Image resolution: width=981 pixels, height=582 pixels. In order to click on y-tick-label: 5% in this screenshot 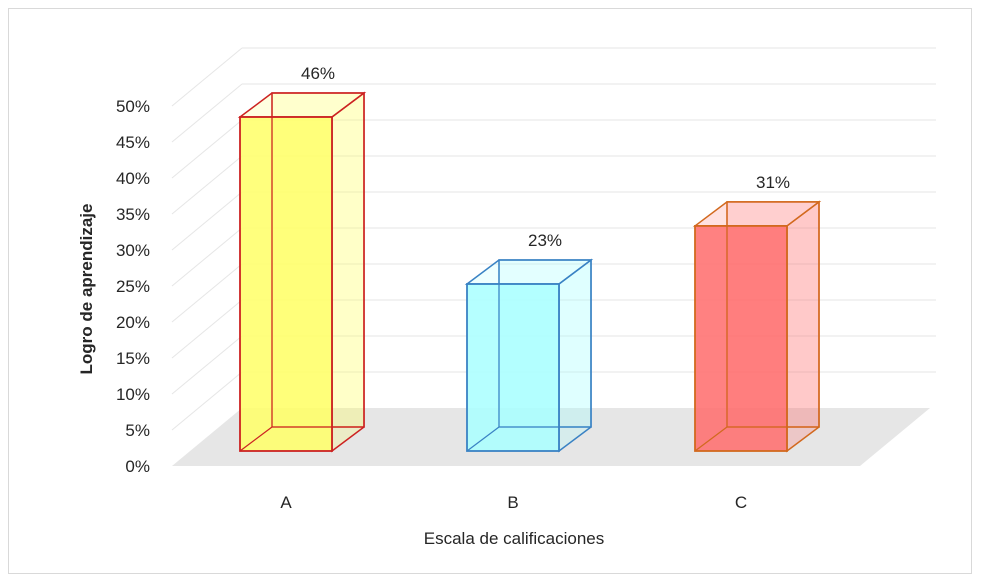, I will do `click(137, 430)`.